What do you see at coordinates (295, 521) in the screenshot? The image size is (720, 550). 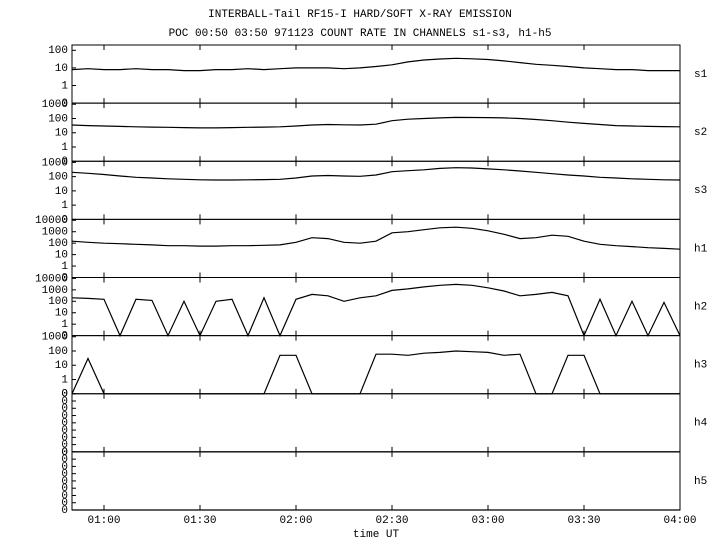 I see `x-tick-label: 02:00` at bounding box center [295, 521].